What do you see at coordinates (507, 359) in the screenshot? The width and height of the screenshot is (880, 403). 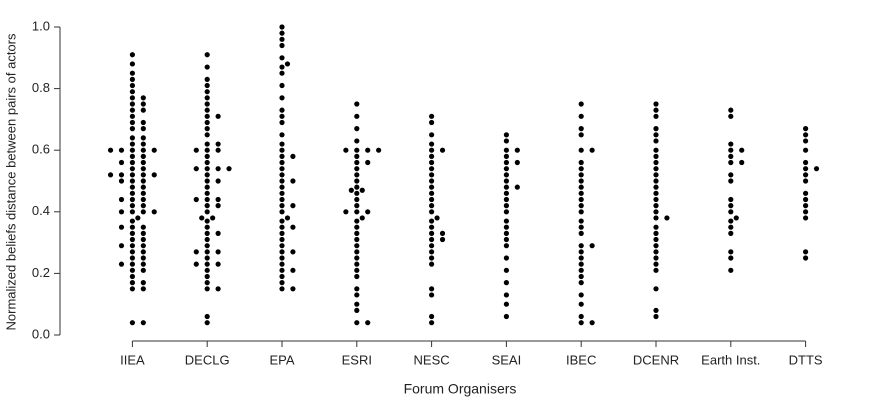 I see `x-tick-label: SEAI` at bounding box center [507, 359].